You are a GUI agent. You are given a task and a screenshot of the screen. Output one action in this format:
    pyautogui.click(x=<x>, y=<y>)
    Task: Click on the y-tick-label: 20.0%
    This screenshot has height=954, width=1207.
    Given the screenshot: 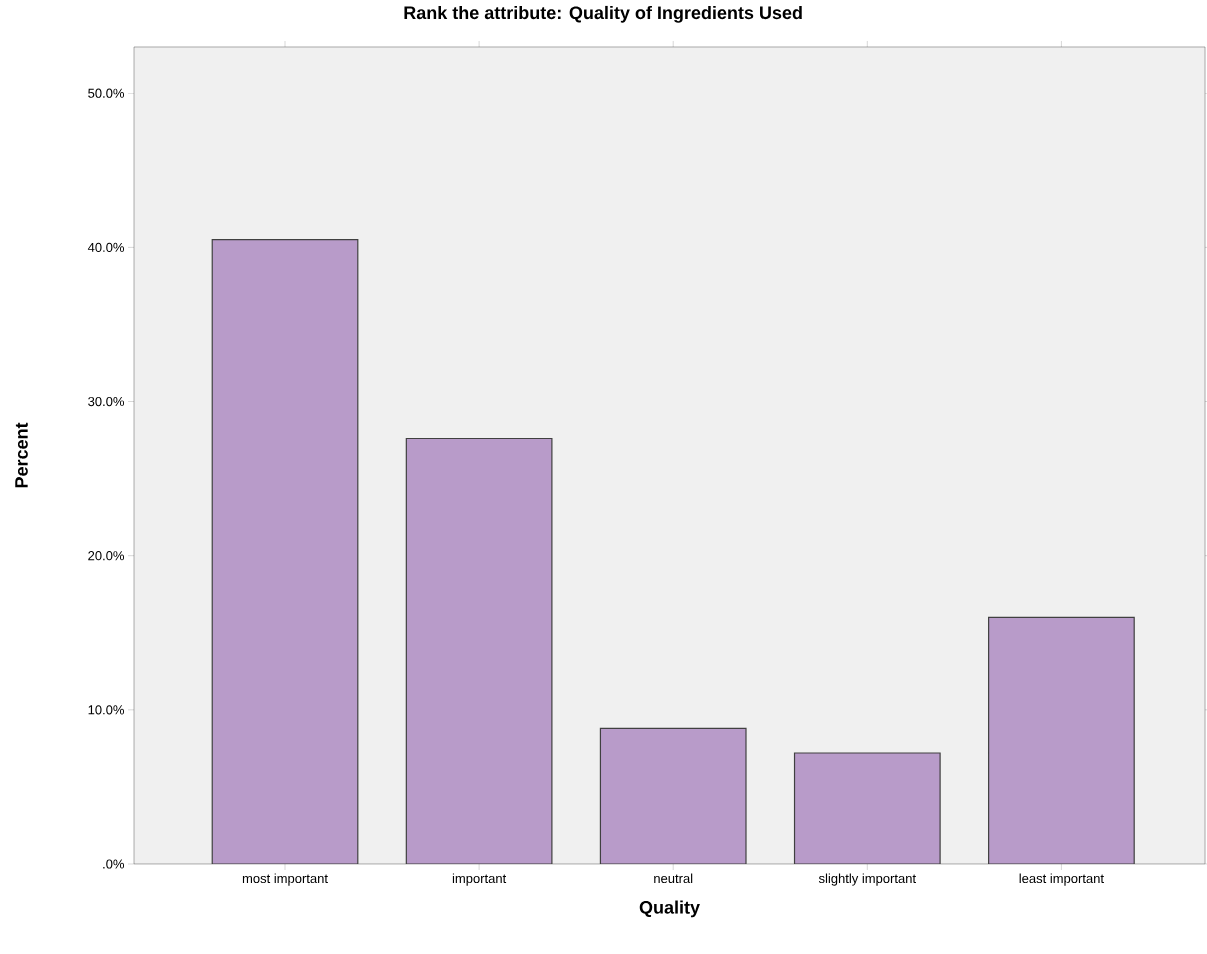 What is the action you would take?
    pyautogui.click(x=106, y=556)
    